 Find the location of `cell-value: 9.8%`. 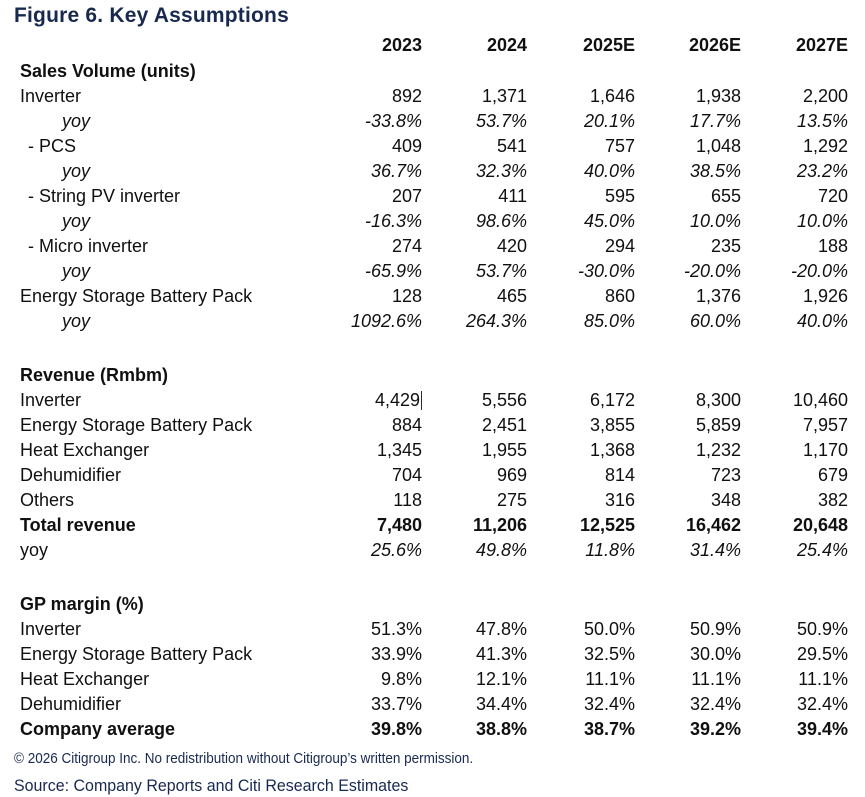

cell-value: 9.8% is located at coordinates (384, 679).